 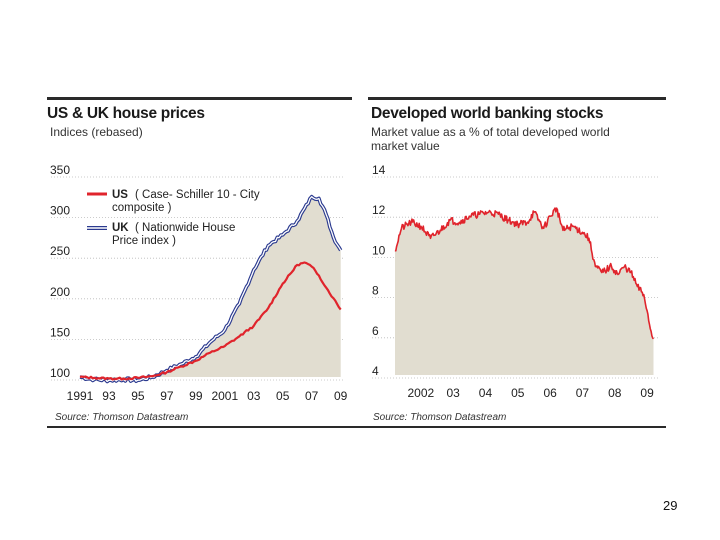 What do you see at coordinates (440, 417) in the screenshot?
I see `right-chart-source: Source: Thomson Datastream` at bounding box center [440, 417].